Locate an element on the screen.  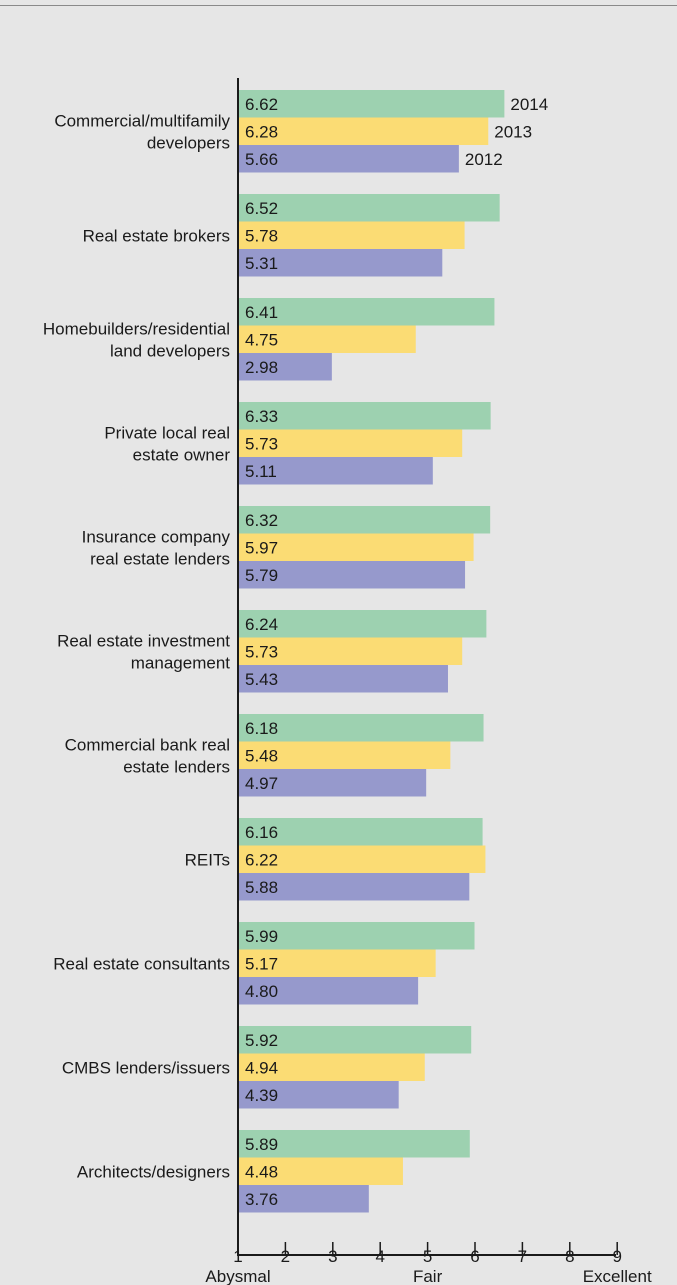
value-label-2012-2: 5.31 is located at coordinates (261, 263).